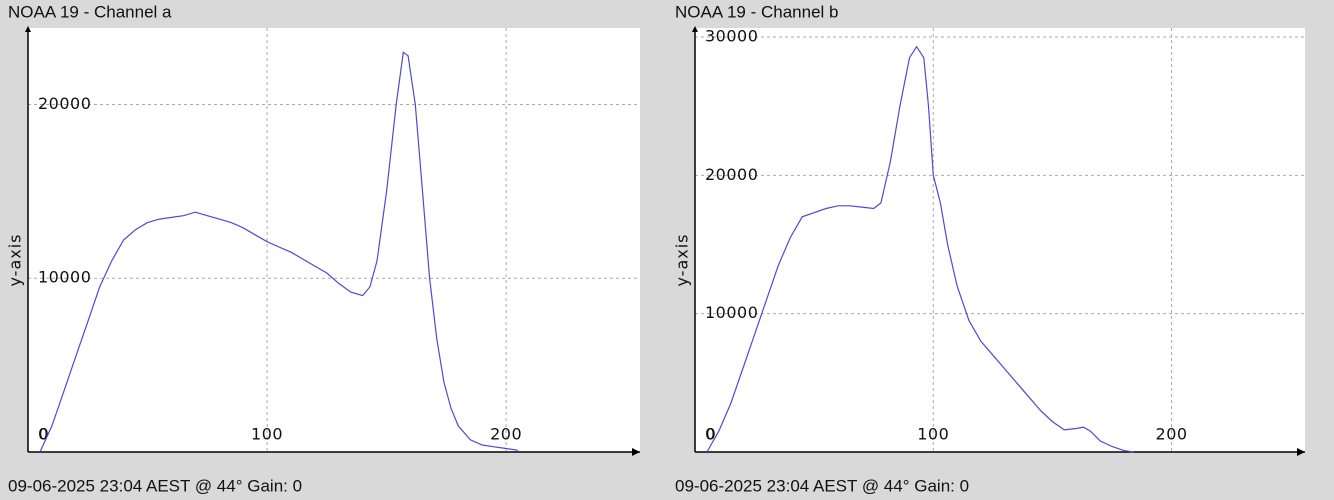 This screenshot has width=1334, height=500. Describe the element at coordinates (731, 35) in the screenshot. I see `y-tick-label: 30000` at that location.